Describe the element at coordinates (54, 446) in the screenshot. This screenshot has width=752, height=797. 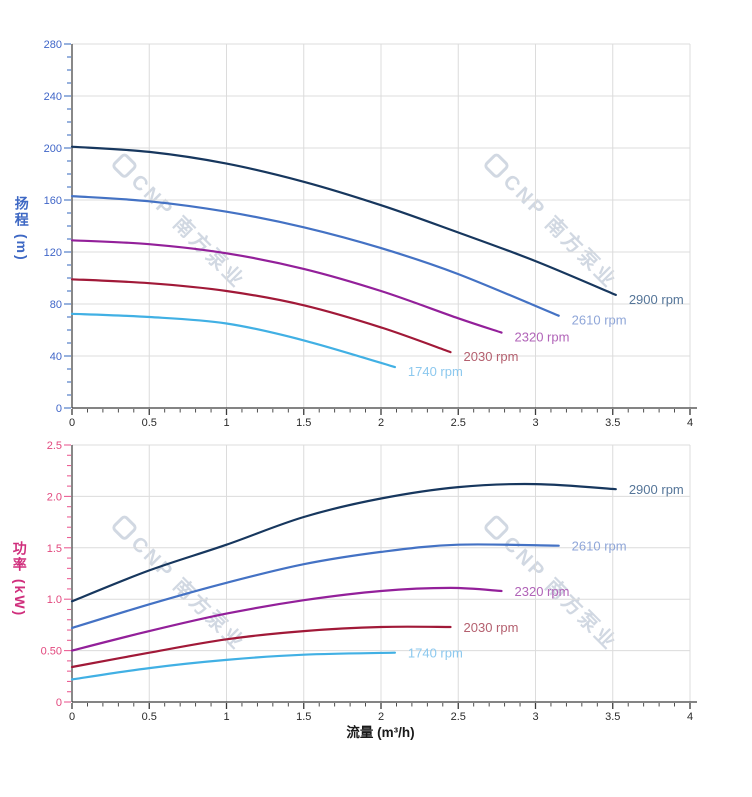
I see `y-tick-label: 2.5` at that location.